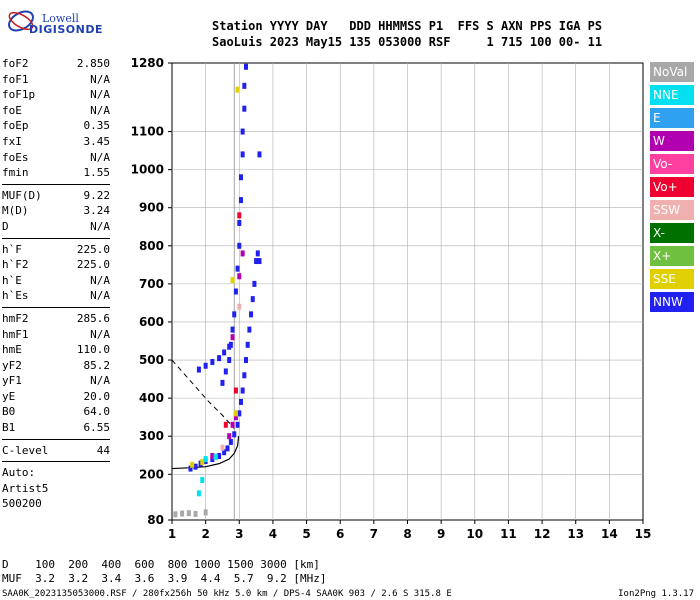 The width and height of the screenshot is (700, 600). What do you see at coordinates (56, 307) in the screenshot?
I see `param-separator` at bounding box center [56, 307].